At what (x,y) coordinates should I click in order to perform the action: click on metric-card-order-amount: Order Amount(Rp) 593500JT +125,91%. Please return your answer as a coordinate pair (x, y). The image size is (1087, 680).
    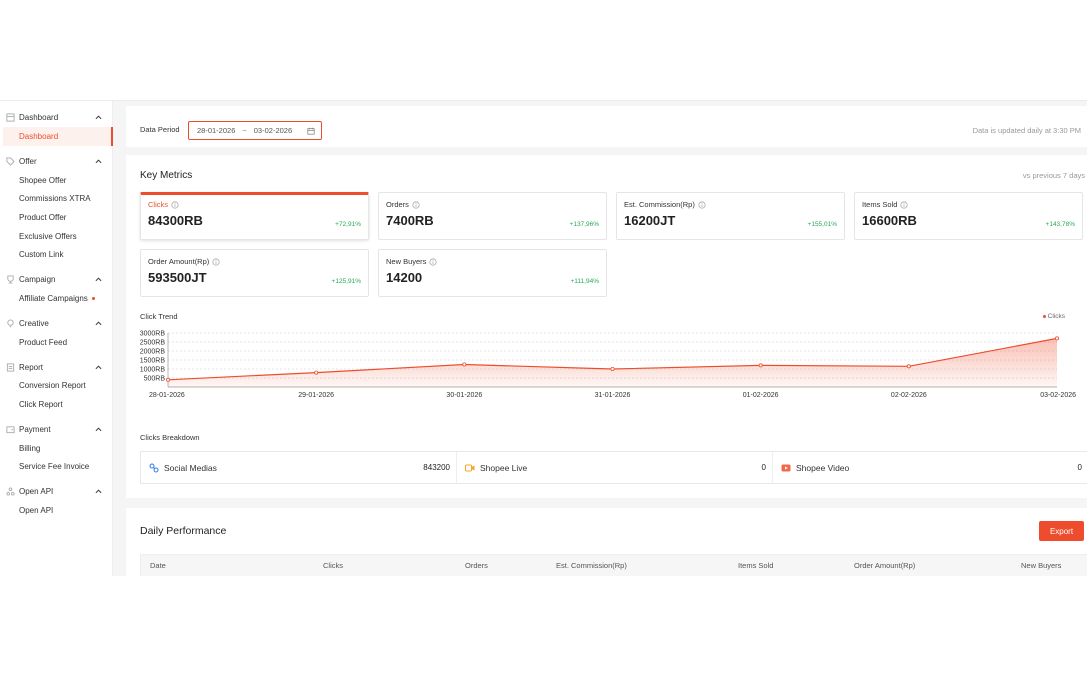
    Looking at the image, I should click on (254, 273).